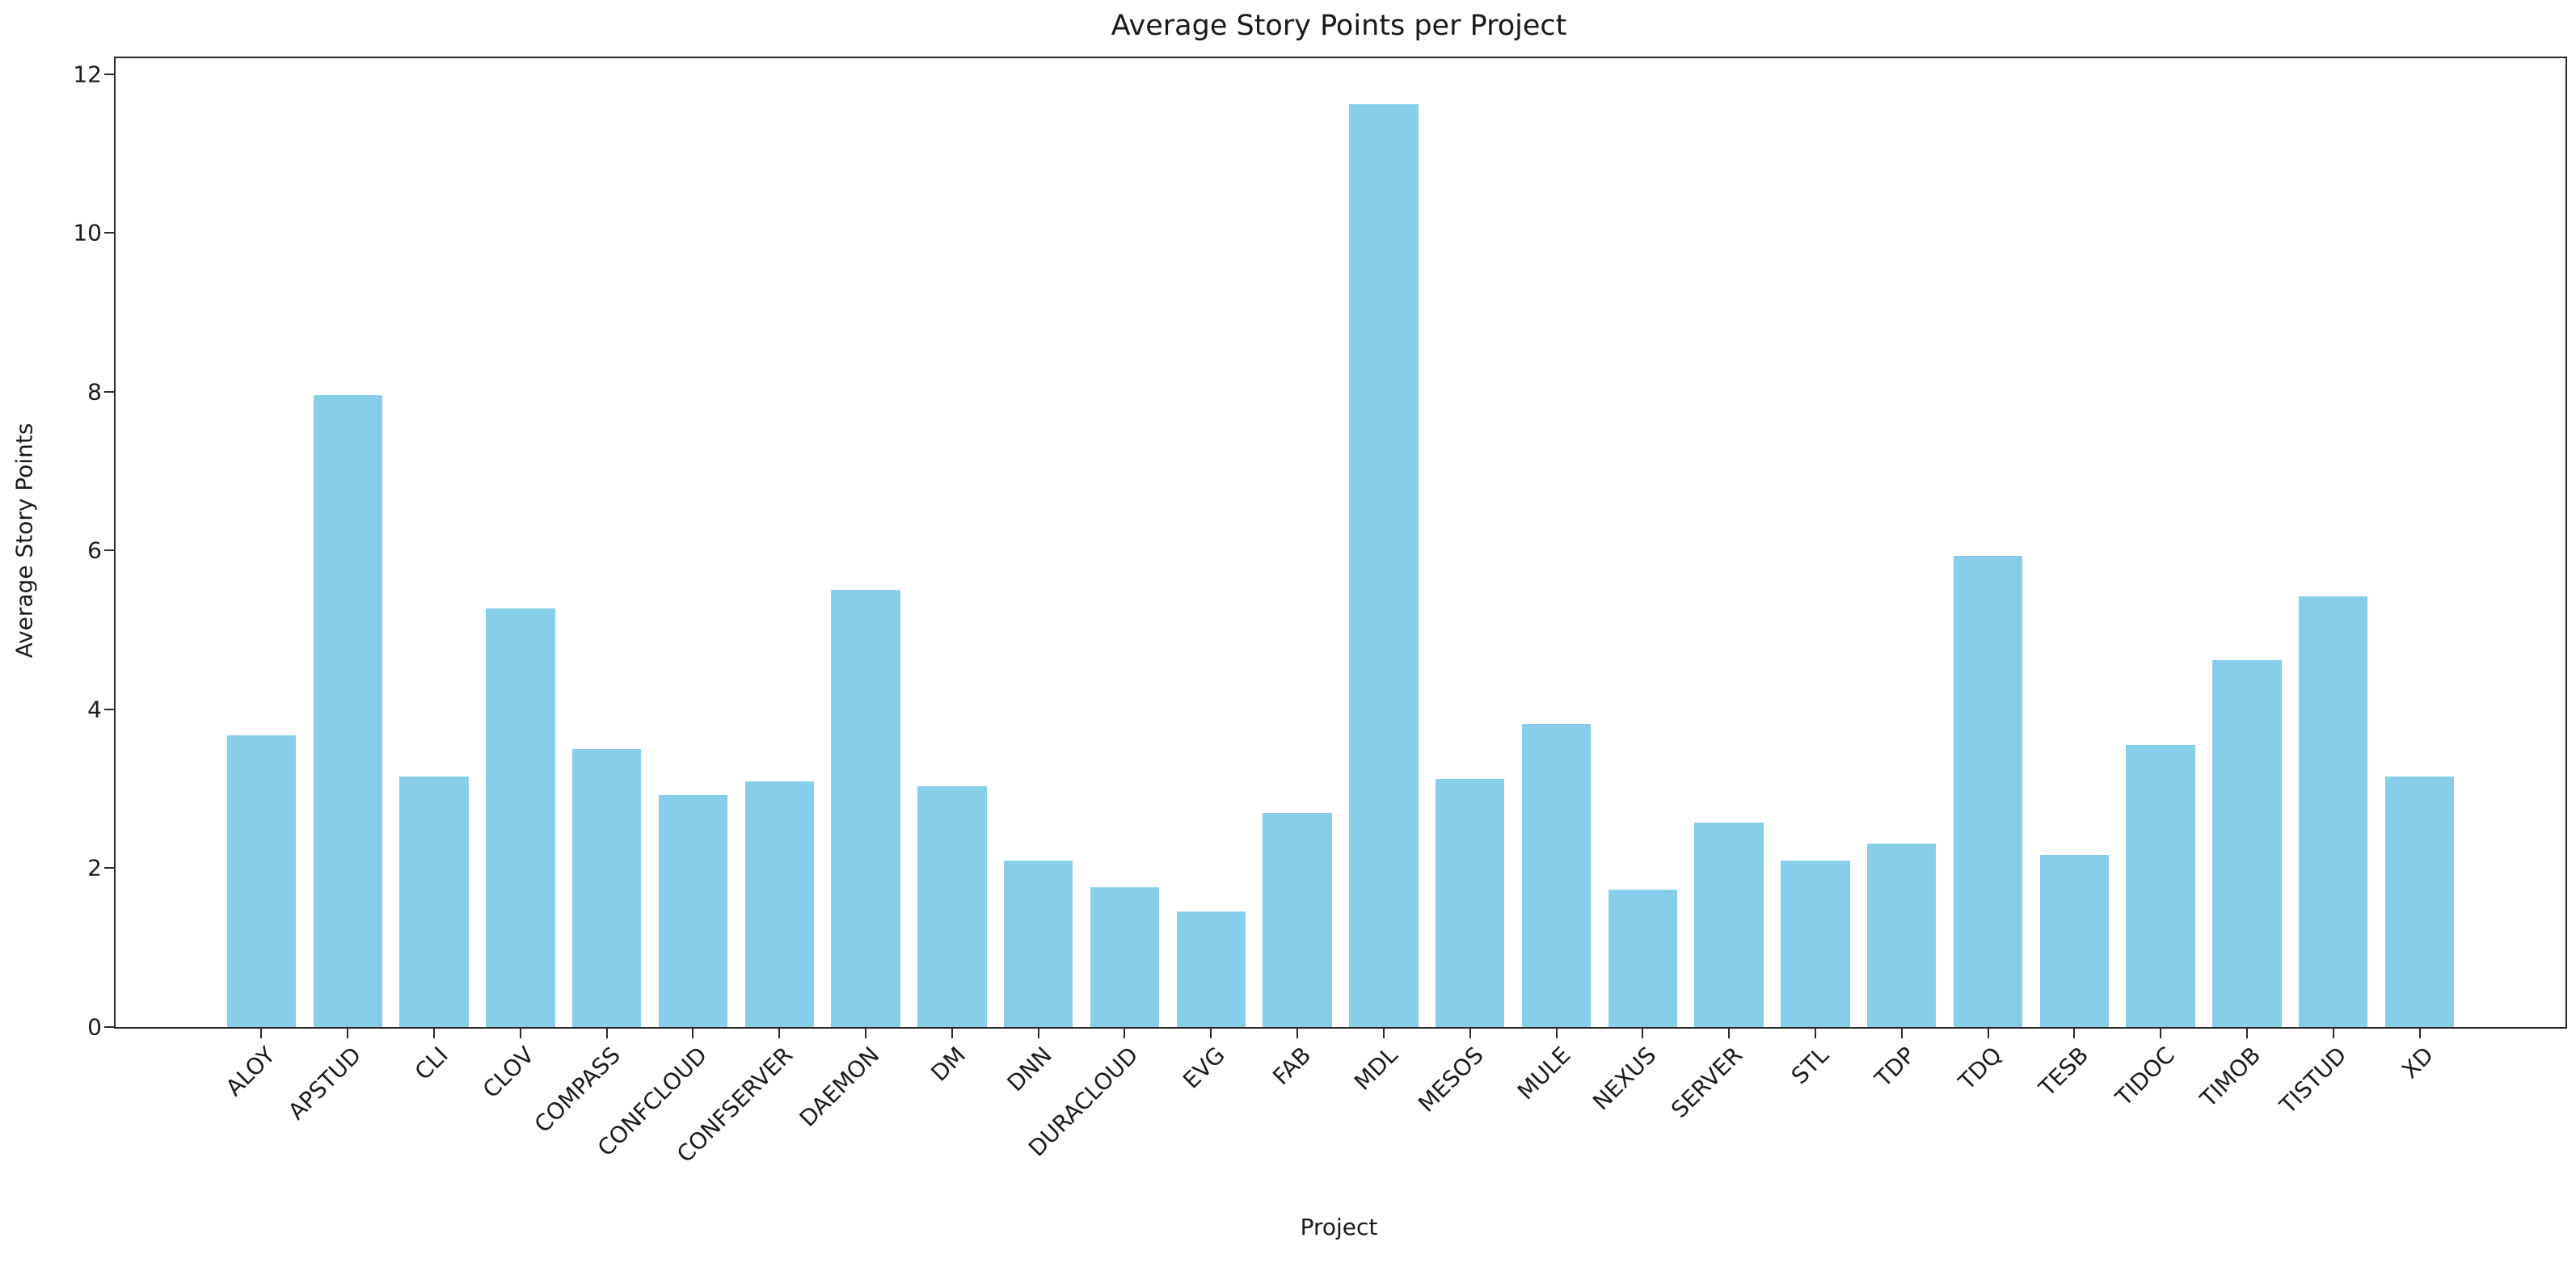 Image resolution: width=2576 pixels, height=1263 pixels. What do you see at coordinates (2160, 886) in the screenshot?
I see `bar-TIDOC` at bounding box center [2160, 886].